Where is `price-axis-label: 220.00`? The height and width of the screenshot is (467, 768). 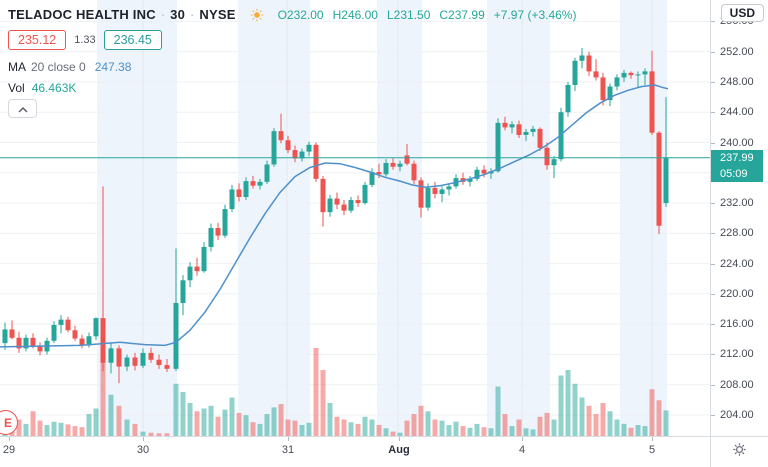
price-axis-label: 220.00 is located at coordinates (737, 293).